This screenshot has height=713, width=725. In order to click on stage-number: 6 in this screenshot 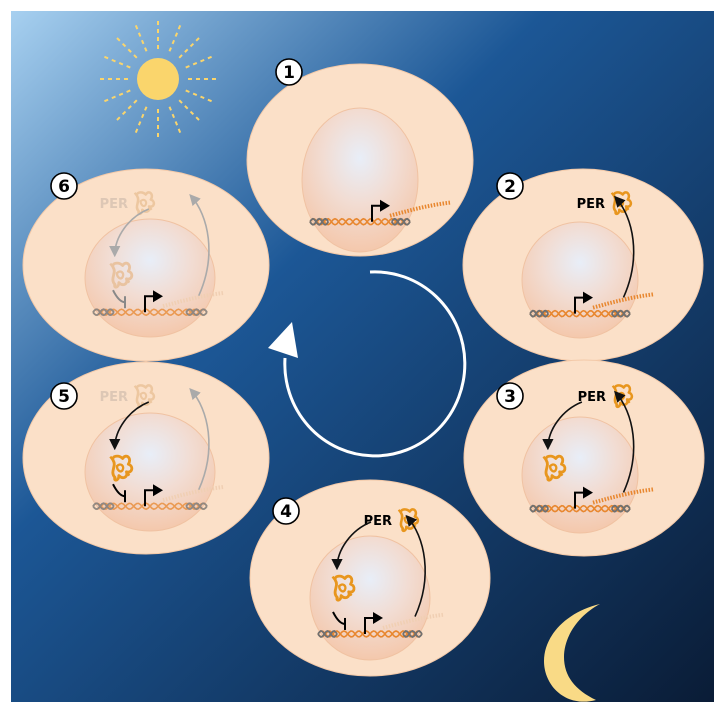, I will do `click(64, 187)`.